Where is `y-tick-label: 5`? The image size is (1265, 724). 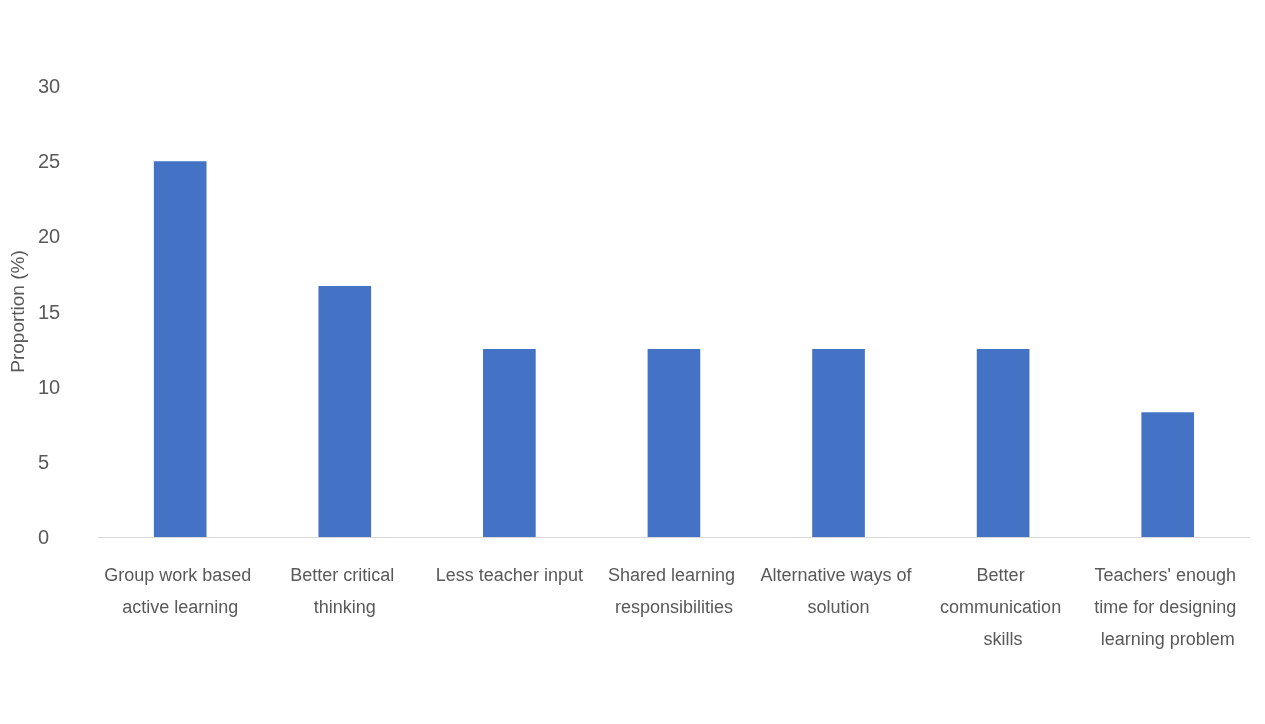
y-tick-label: 5 is located at coordinates (43, 461).